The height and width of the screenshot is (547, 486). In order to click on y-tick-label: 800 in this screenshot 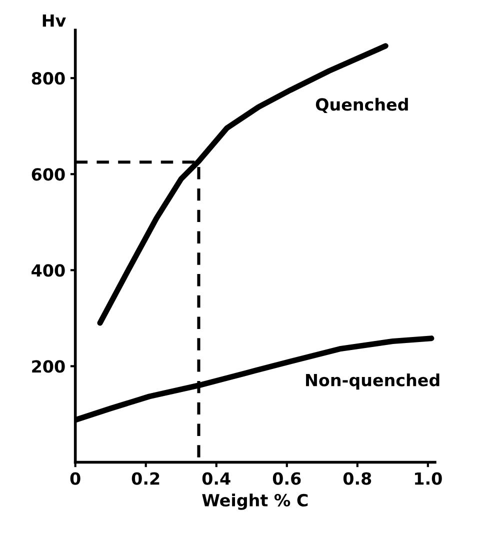, I will do `click(48, 78)`.